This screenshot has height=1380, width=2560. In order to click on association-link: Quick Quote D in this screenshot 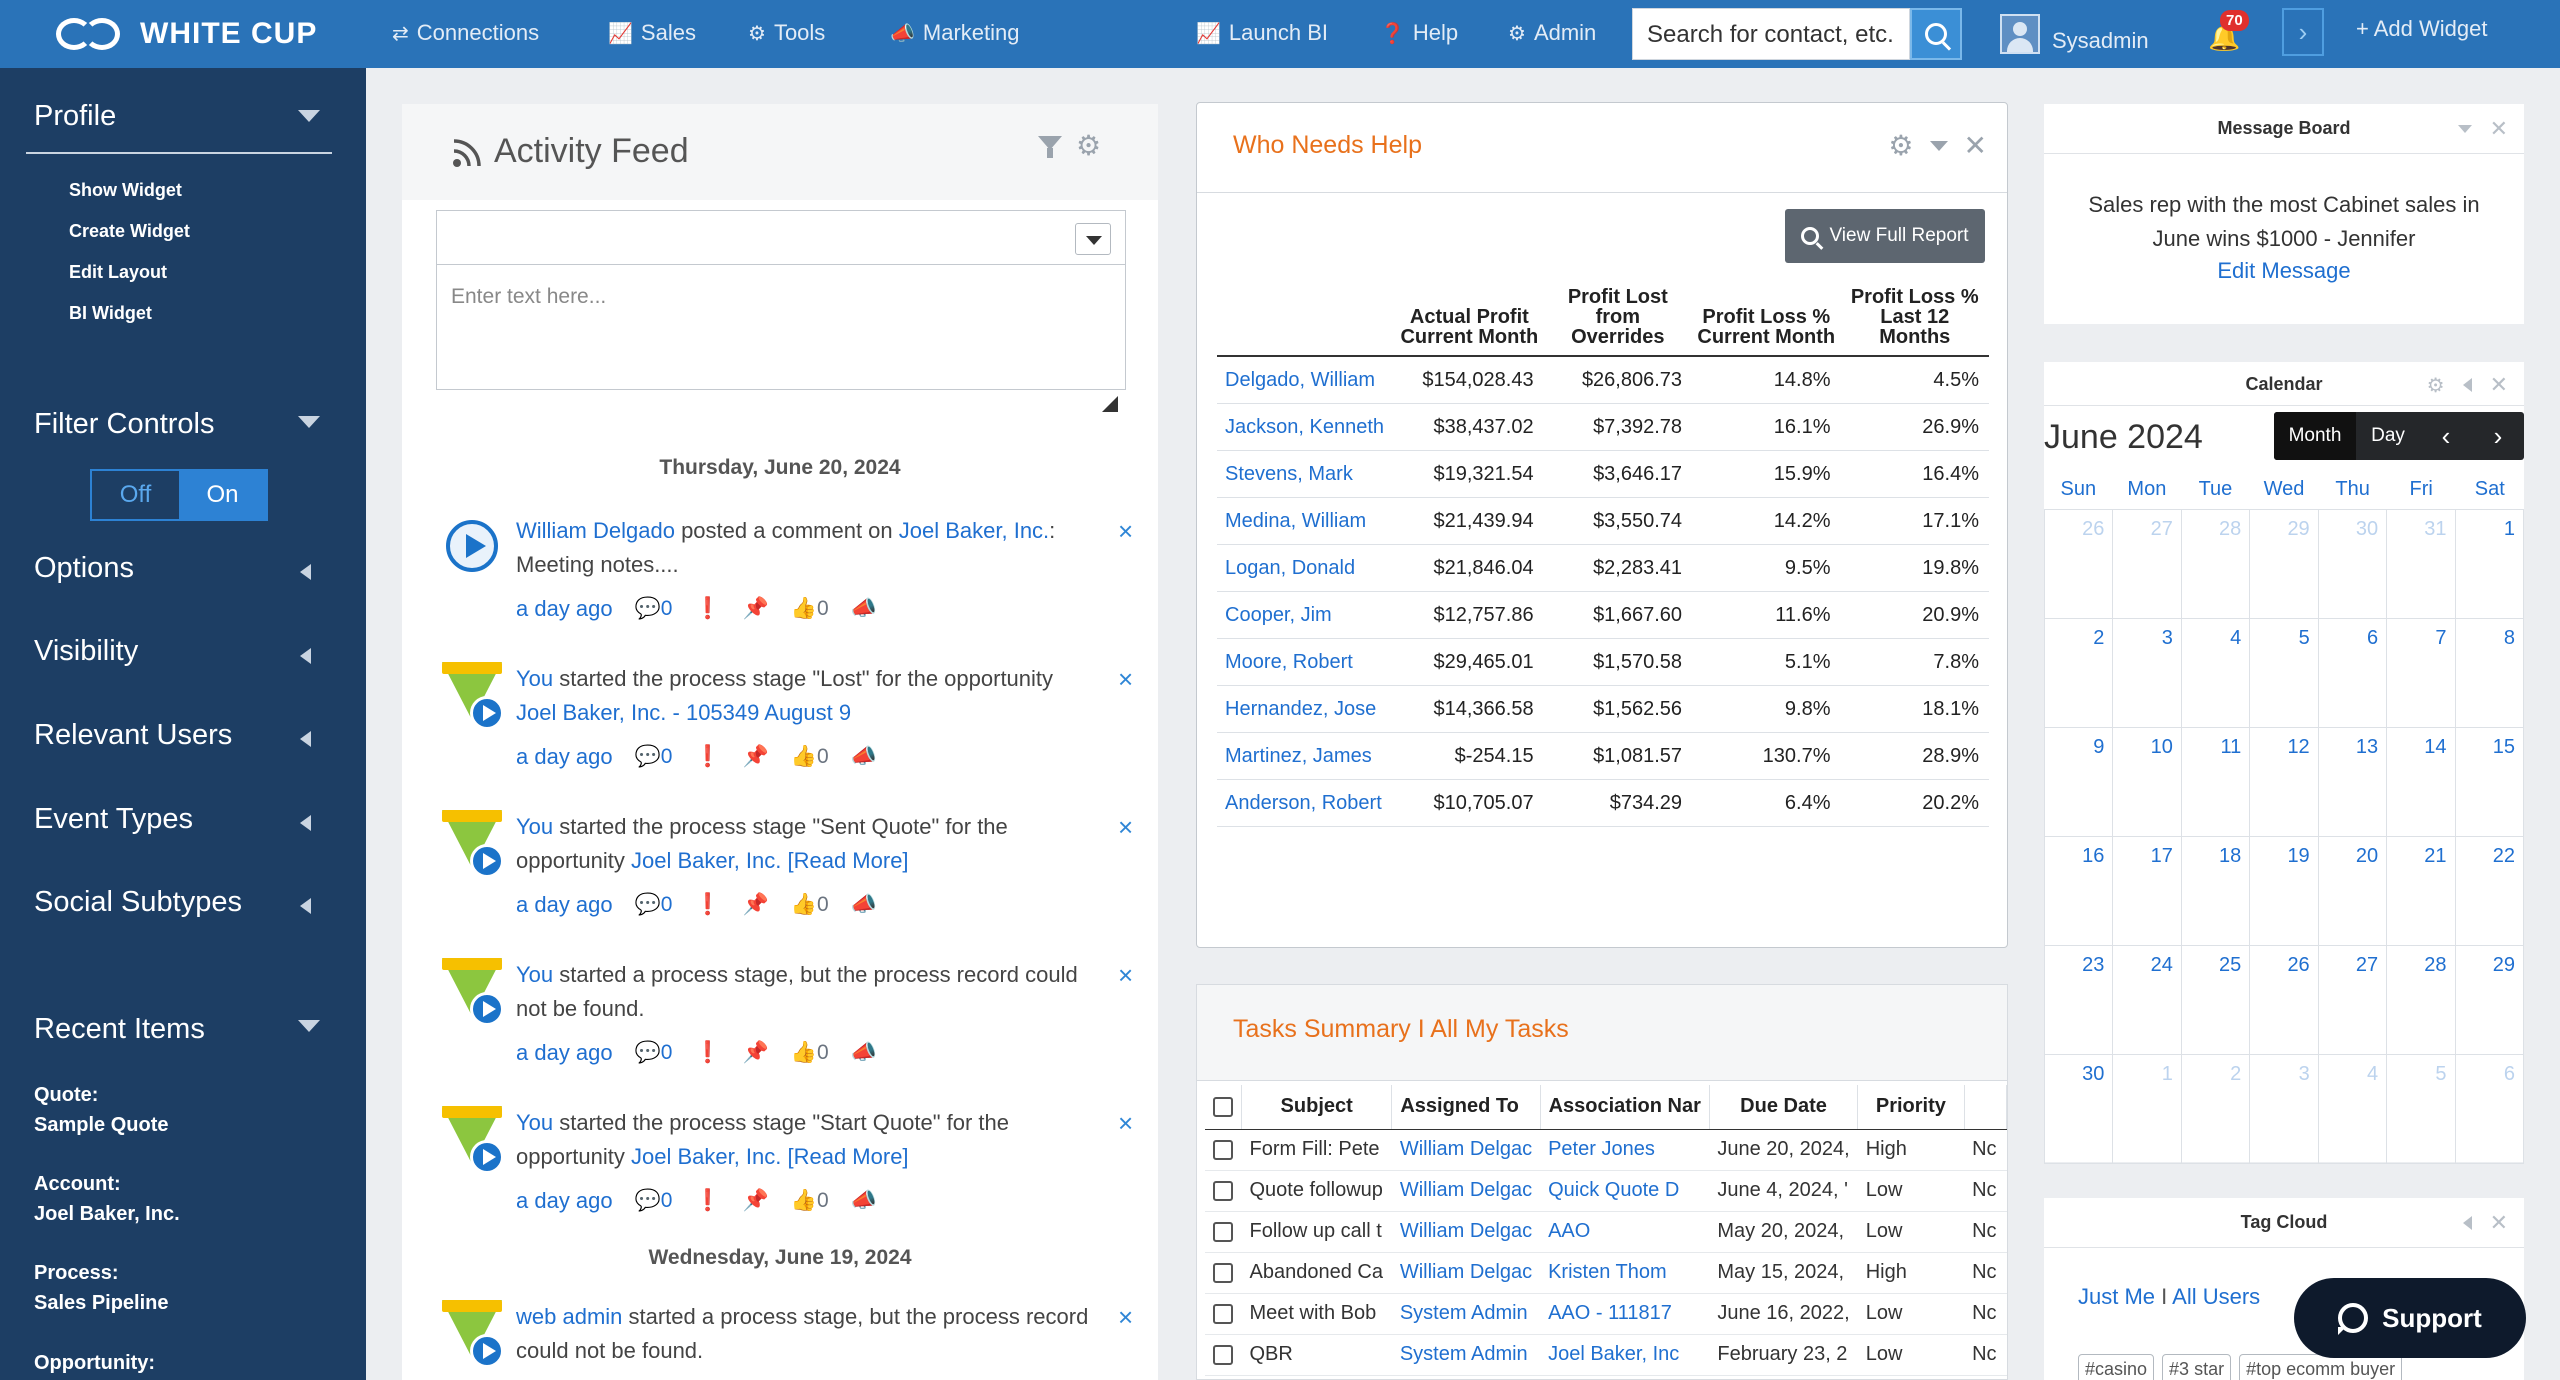, I will do `click(1625, 1191)`.